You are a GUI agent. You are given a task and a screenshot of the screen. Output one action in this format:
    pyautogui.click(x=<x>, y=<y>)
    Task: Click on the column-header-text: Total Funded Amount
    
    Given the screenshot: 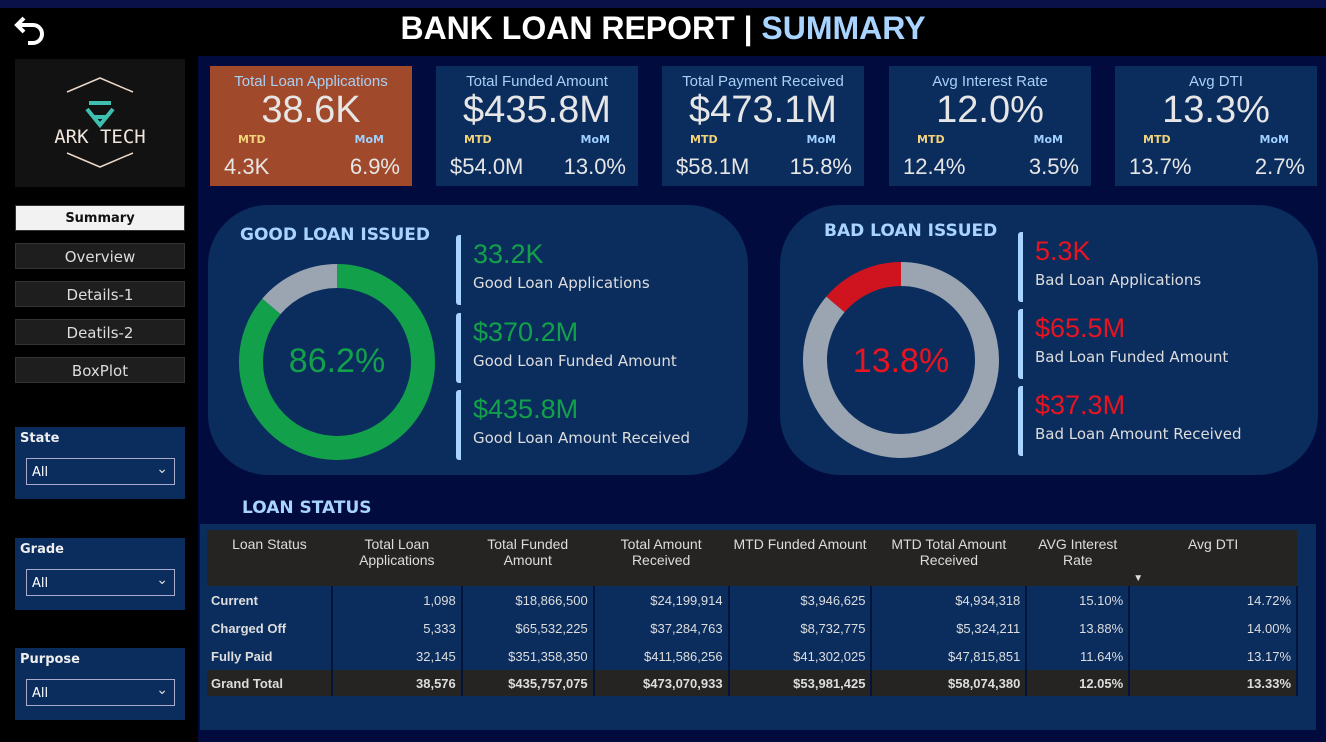 What is the action you would take?
    pyautogui.click(x=528, y=552)
    